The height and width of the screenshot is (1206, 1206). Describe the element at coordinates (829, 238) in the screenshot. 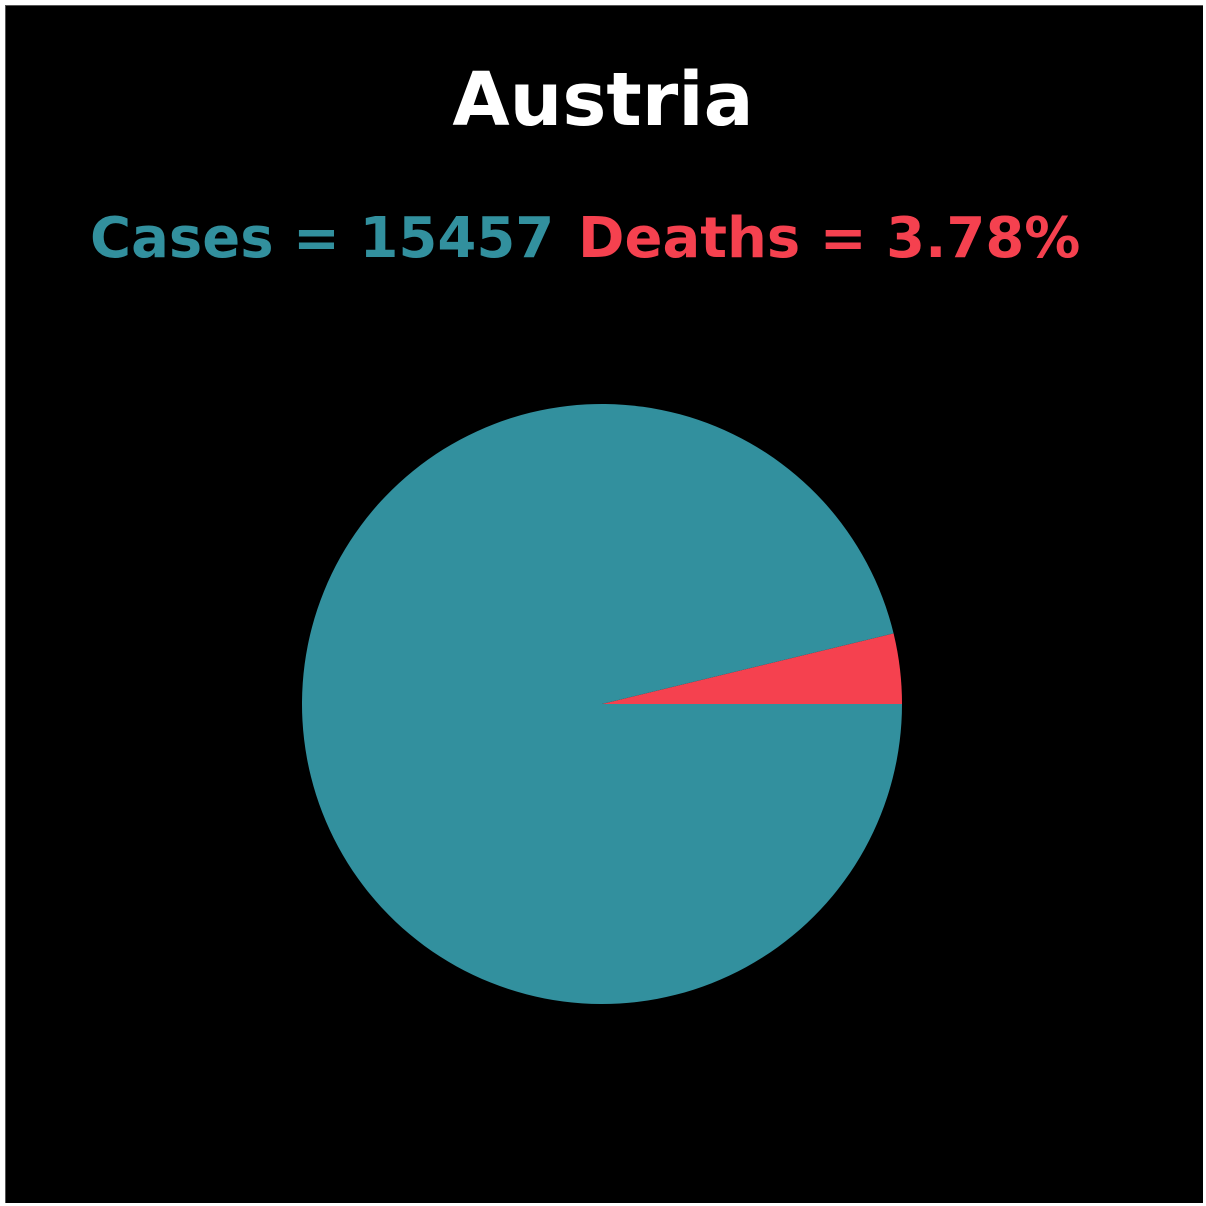

I see `deaths-stat: Deaths = 3.78%` at that location.